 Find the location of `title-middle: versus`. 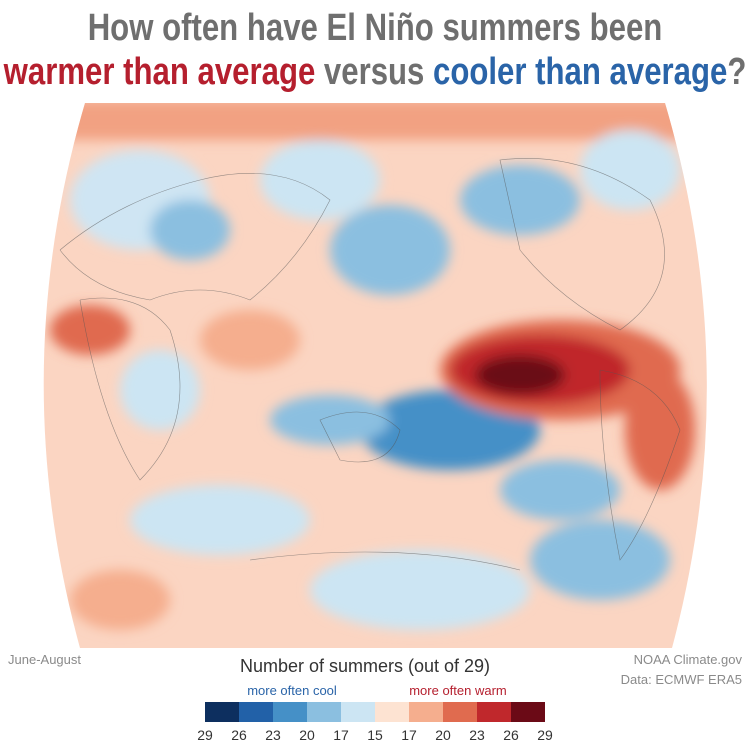

title-middle: versus is located at coordinates (374, 72).